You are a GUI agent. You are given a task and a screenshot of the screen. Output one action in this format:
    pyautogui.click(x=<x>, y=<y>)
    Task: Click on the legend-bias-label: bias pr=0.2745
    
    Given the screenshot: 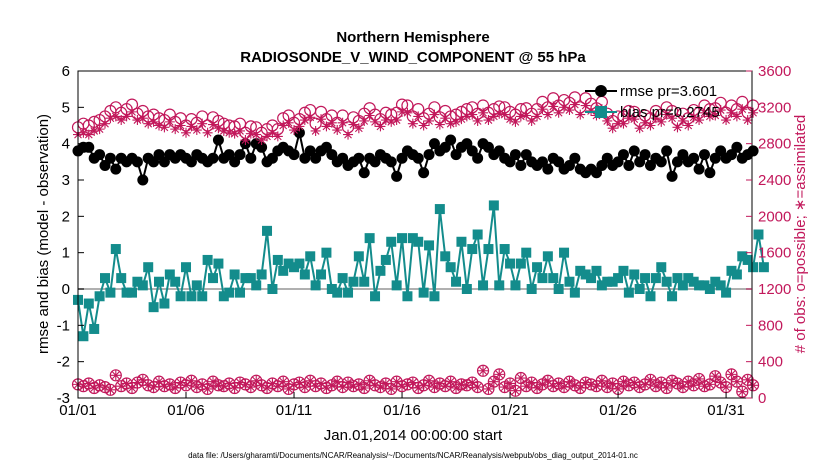 What is the action you would take?
    pyautogui.click(x=670, y=112)
    